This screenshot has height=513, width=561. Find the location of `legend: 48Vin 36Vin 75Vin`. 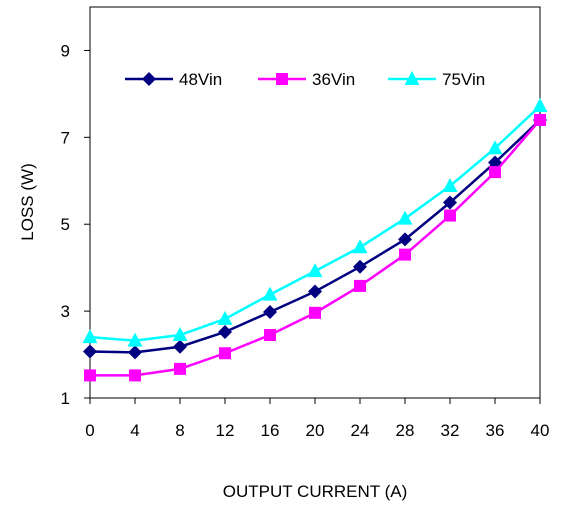

legend: 48Vin 36Vin 75Vin is located at coordinates (305, 79).